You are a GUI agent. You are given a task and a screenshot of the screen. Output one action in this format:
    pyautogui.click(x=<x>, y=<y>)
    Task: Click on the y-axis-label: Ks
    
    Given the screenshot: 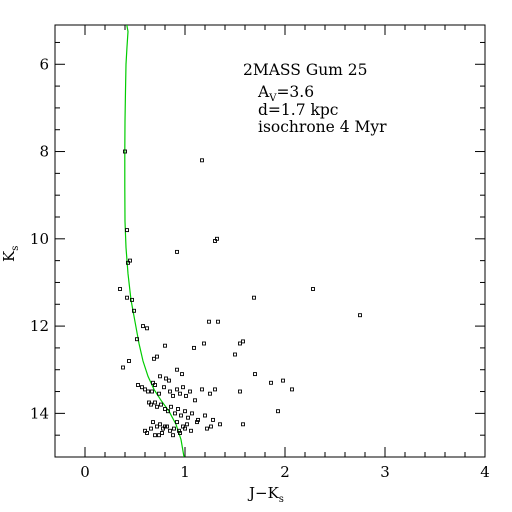 What is the action you would take?
    pyautogui.click(x=10, y=254)
    